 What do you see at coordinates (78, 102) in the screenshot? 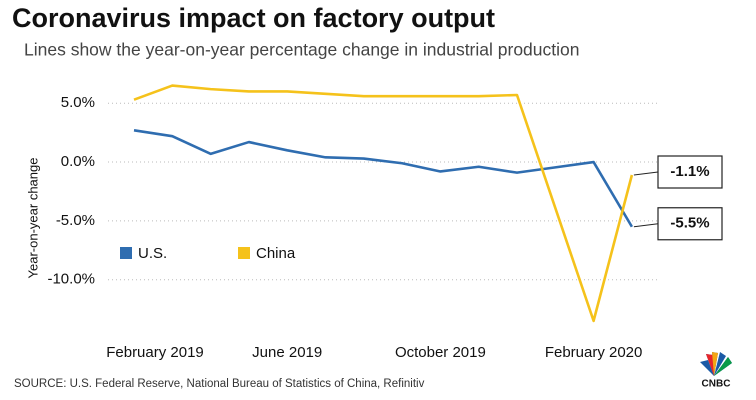
I see `y-tick-label: 5.0%` at bounding box center [78, 102].